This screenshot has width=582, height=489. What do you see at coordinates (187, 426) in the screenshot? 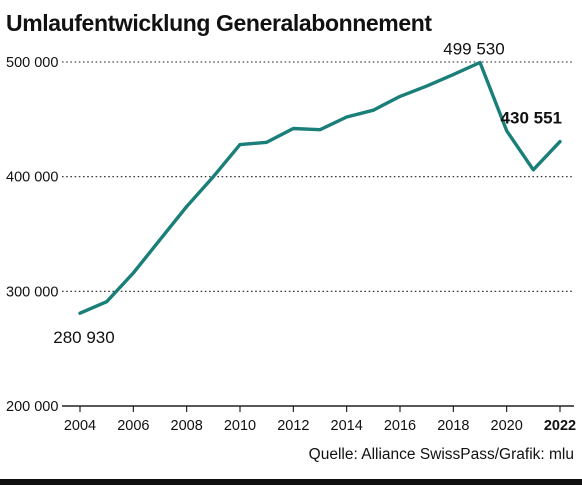
I see `x-tick-label: 2008` at bounding box center [187, 426].